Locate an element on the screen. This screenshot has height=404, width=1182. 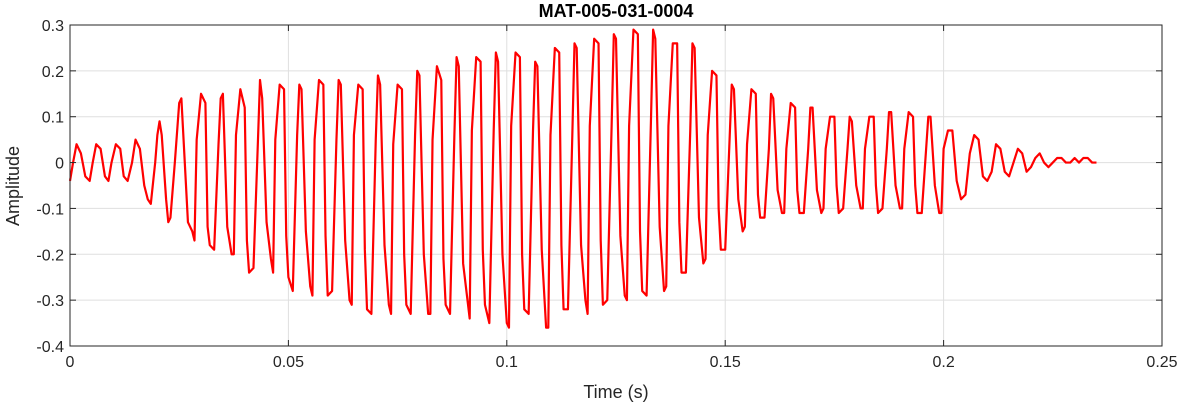
x-tick-label: 0.05 is located at coordinates (288, 362).